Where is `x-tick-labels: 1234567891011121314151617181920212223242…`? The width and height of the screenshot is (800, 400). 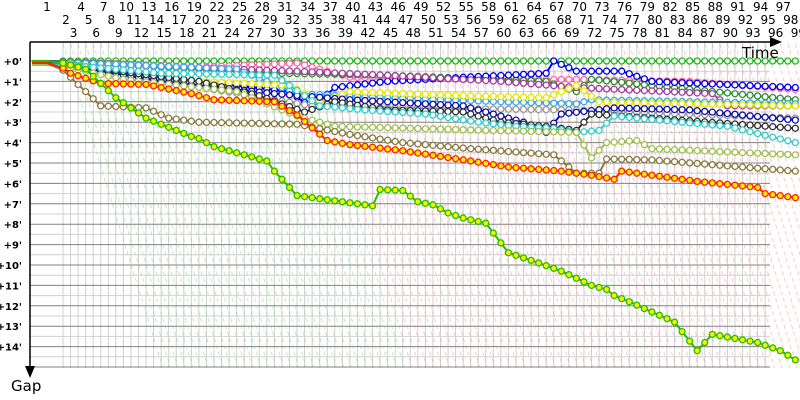
x-tick-labels: 1234567891011121314151617181920212223242… is located at coordinates (421, 20).